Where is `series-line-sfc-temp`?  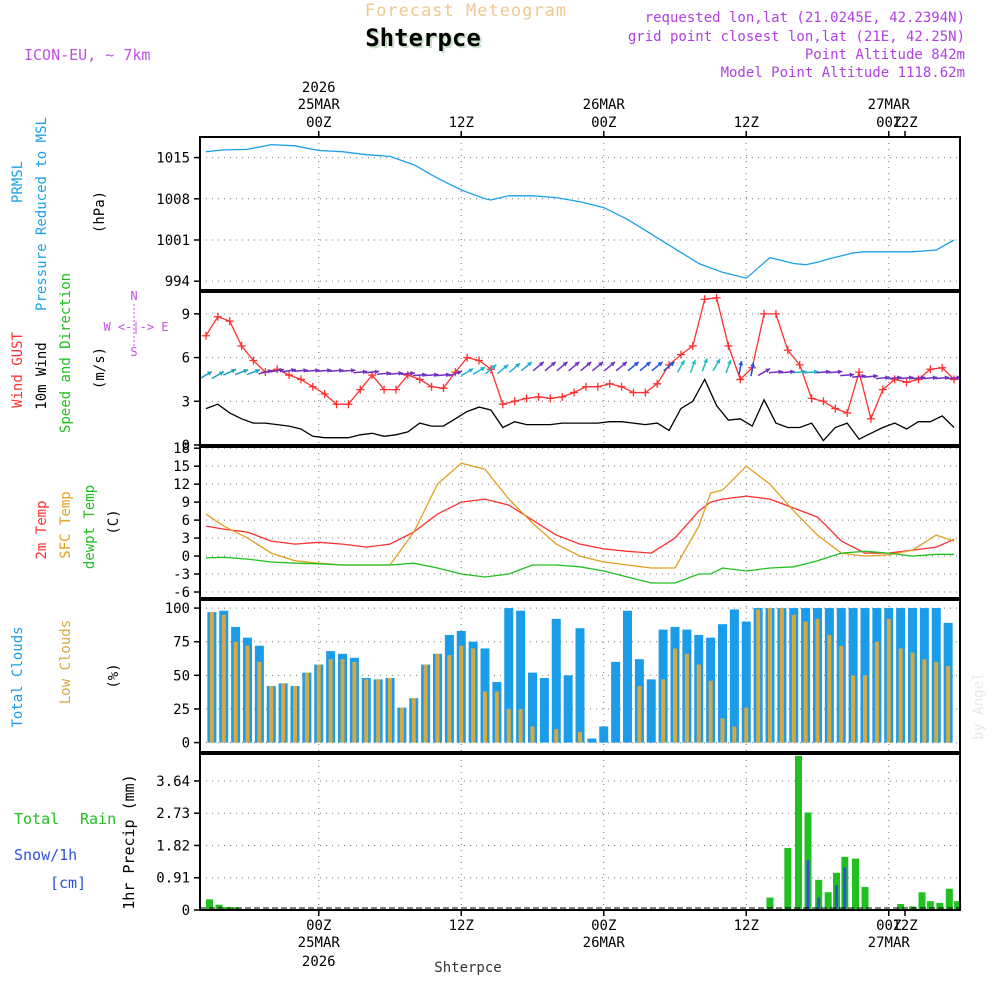
series-line-sfc-temp is located at coordinates (580, 515).